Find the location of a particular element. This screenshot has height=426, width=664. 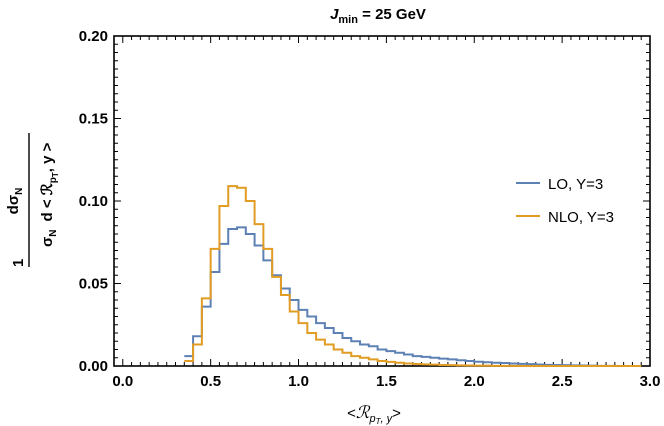

y-axis-label: 1 dσN σNd < ℛpT, y > is located at coordinates (32, 200).